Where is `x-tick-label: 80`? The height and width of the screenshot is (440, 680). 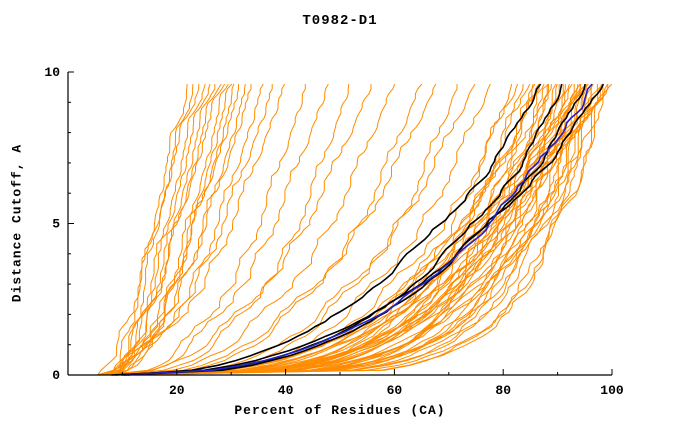
x-tick-label: 80 is located at coordinates (503, 390).